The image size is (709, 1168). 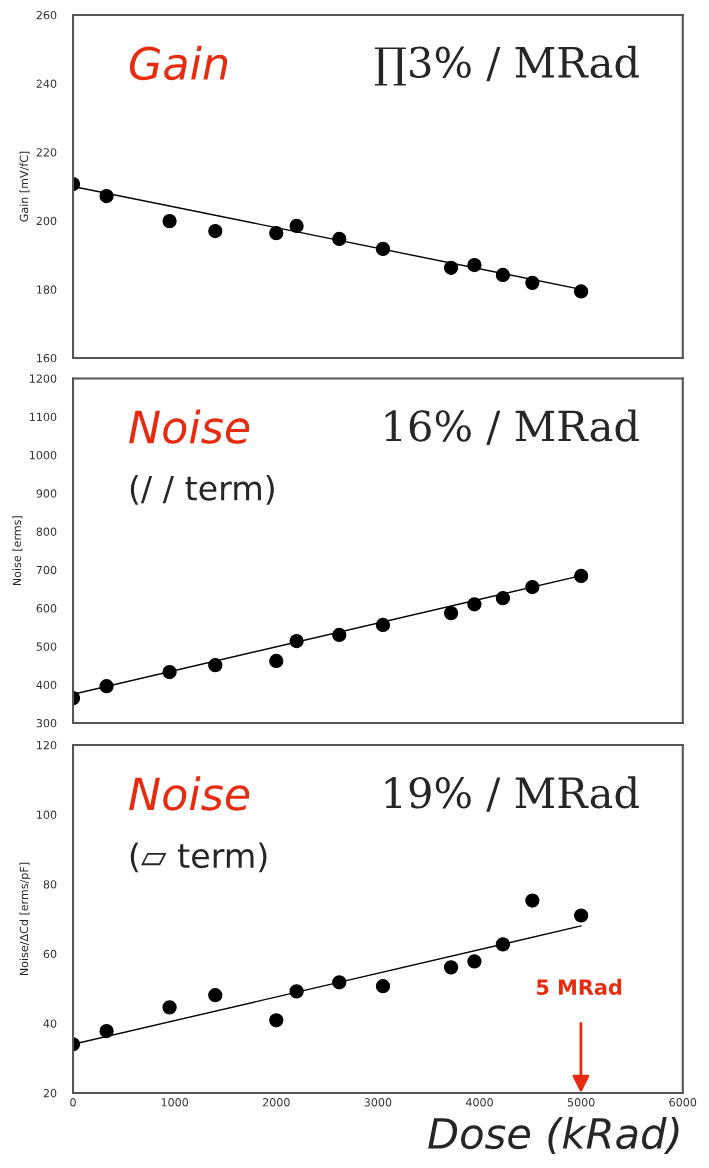 I want to click on y-tick-label: 1200, so click(x=43, y=378).